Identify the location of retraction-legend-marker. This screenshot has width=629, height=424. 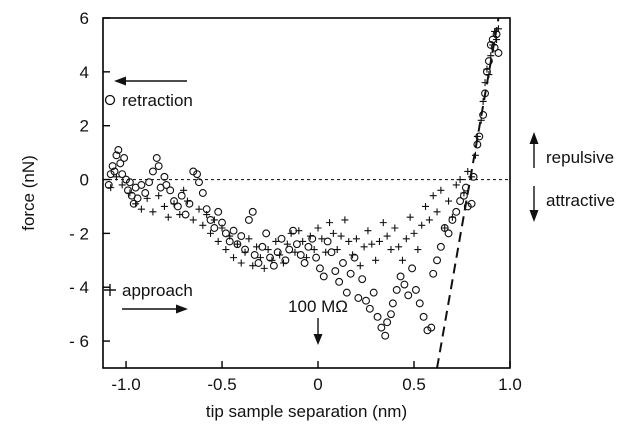
(110, 100).